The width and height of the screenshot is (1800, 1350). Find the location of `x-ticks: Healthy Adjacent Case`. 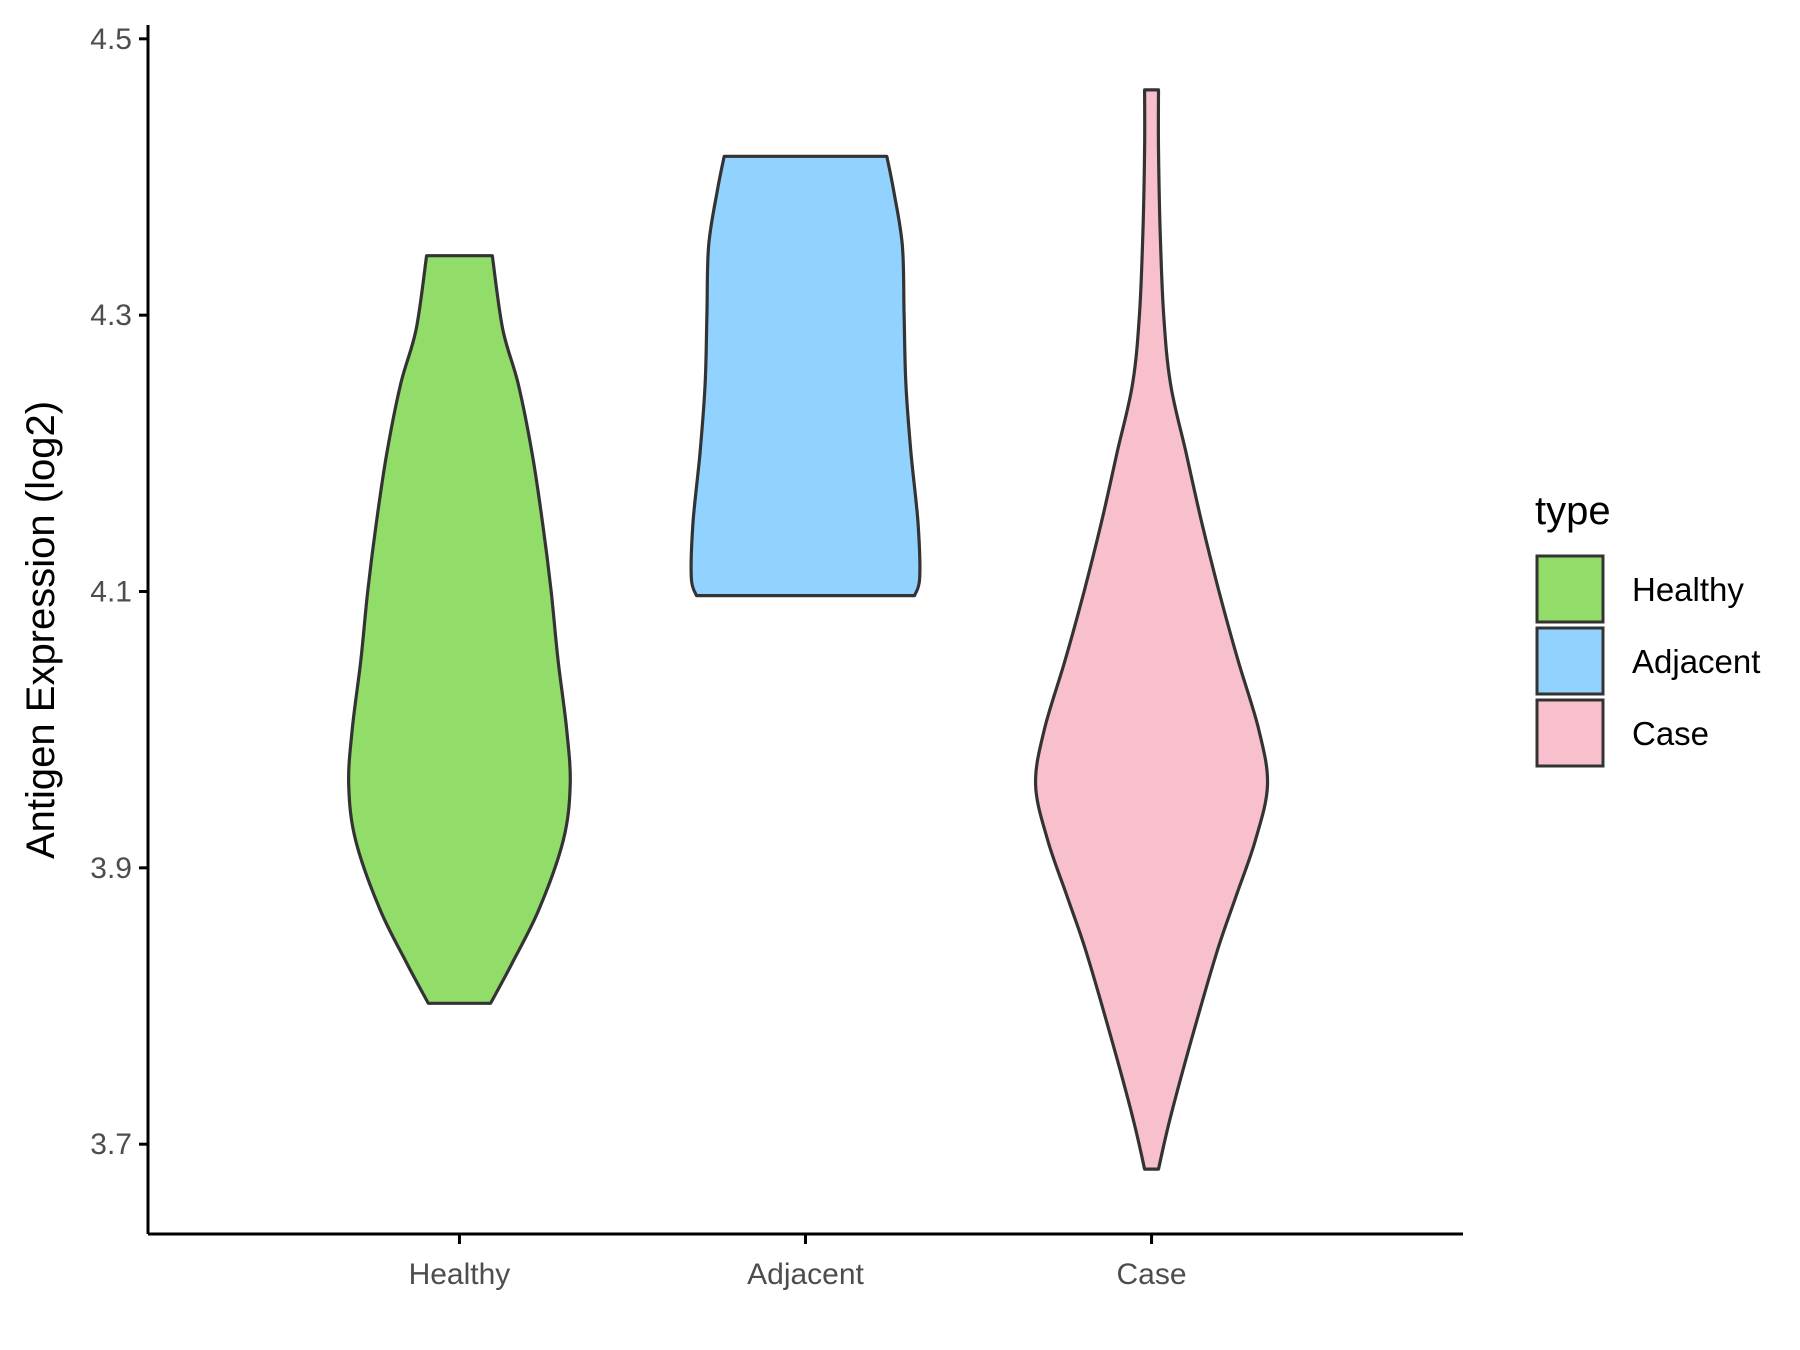

x-ticks: Healthy Adjacent Case is located at coordinates (798, 1262).